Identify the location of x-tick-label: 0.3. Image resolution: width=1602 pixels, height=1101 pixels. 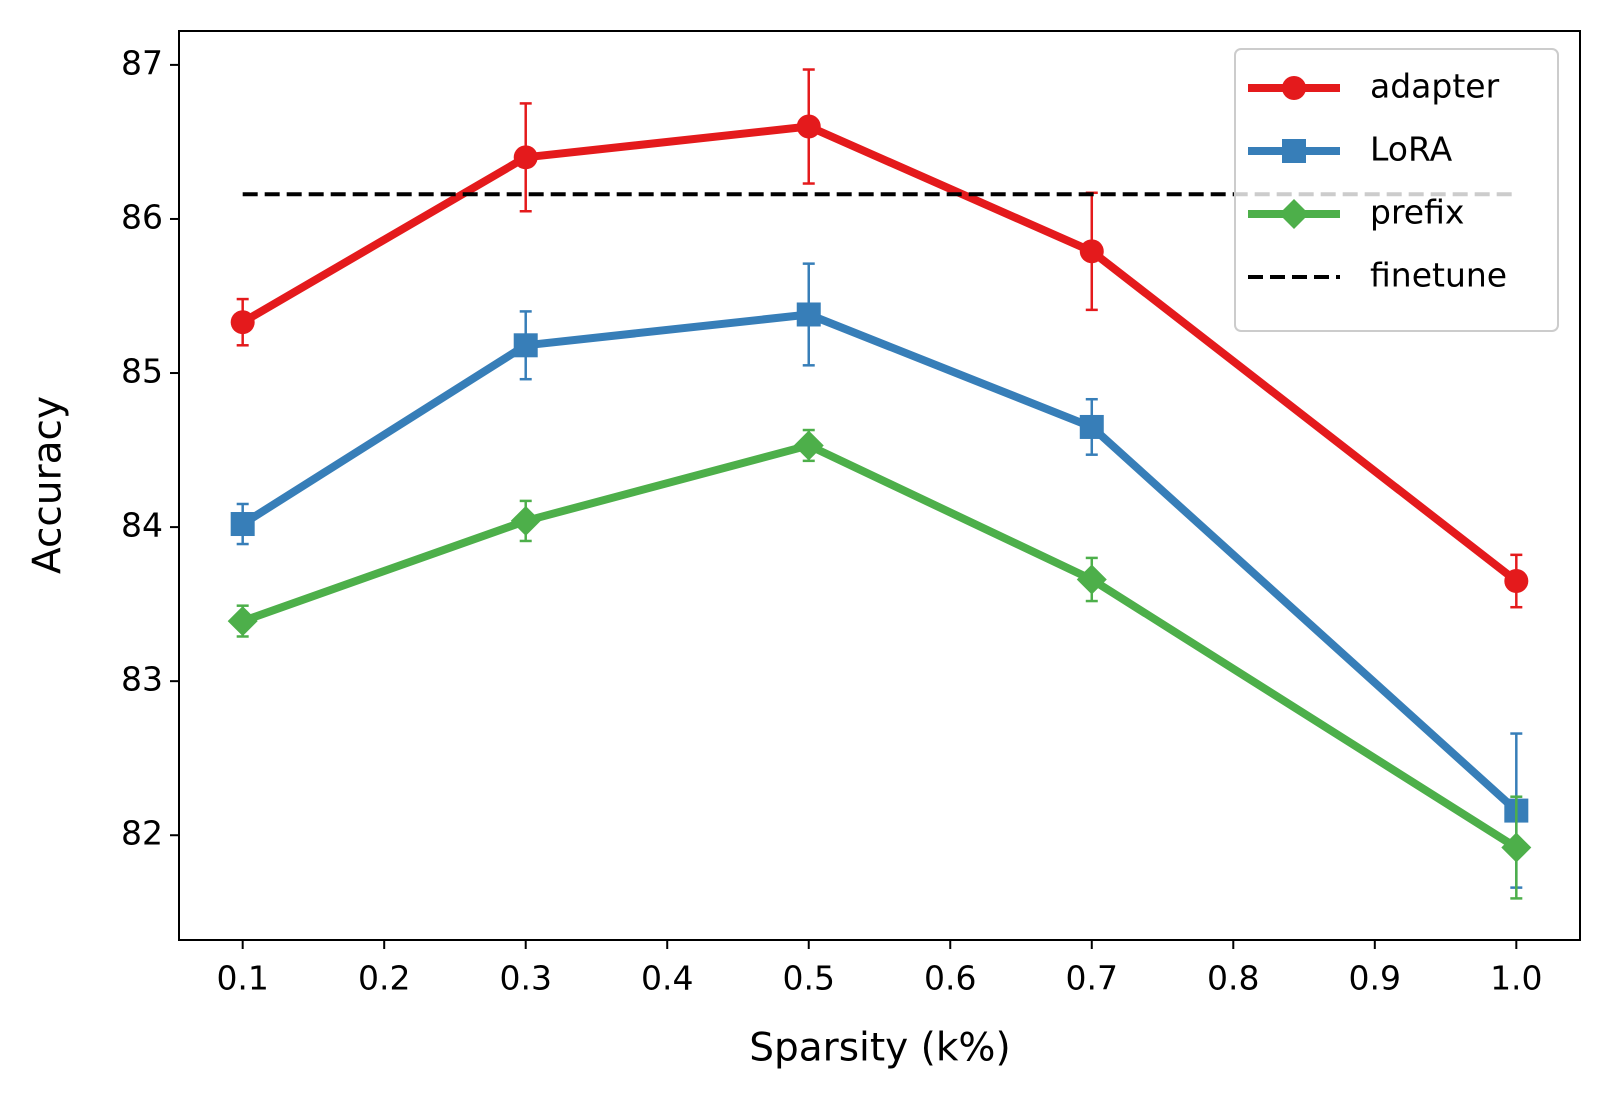
(525, 978).